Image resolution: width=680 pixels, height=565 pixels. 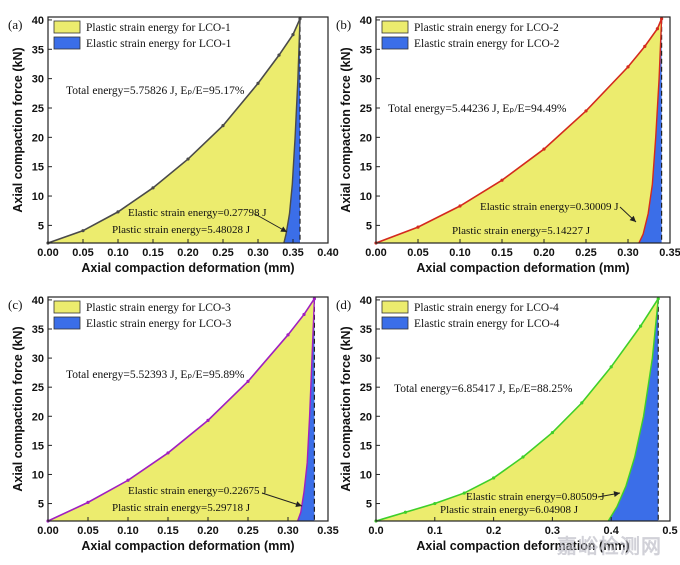 I want to click on elastic-energy-annotation: Elastic strain energy=0.27798 J, so click(x=197, y=213).